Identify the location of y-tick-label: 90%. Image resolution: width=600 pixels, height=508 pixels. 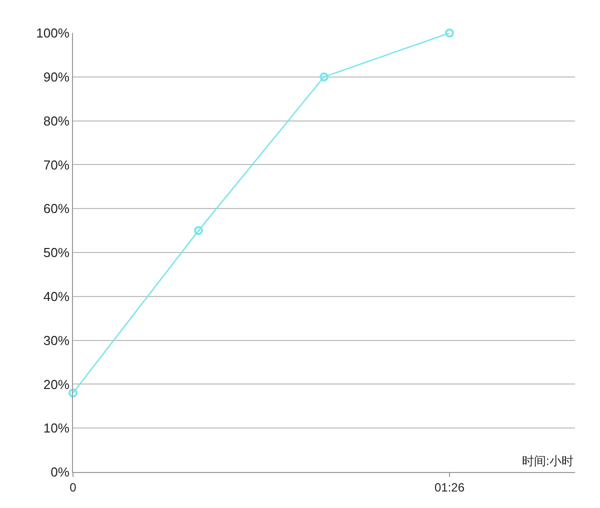
(56, 76).